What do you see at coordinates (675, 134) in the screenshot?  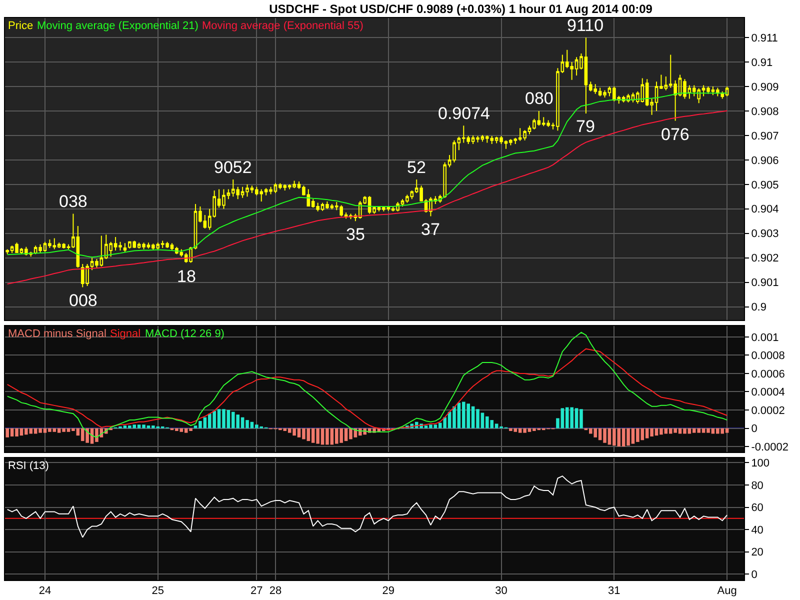 I see `annotation: 076` at bounding box center [675, 134].